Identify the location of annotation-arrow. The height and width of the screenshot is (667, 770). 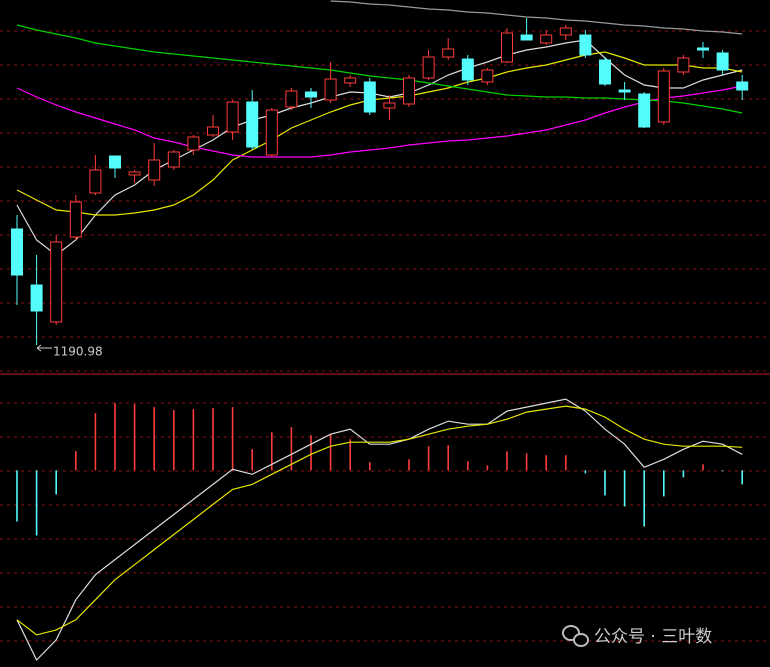
(44, 348).